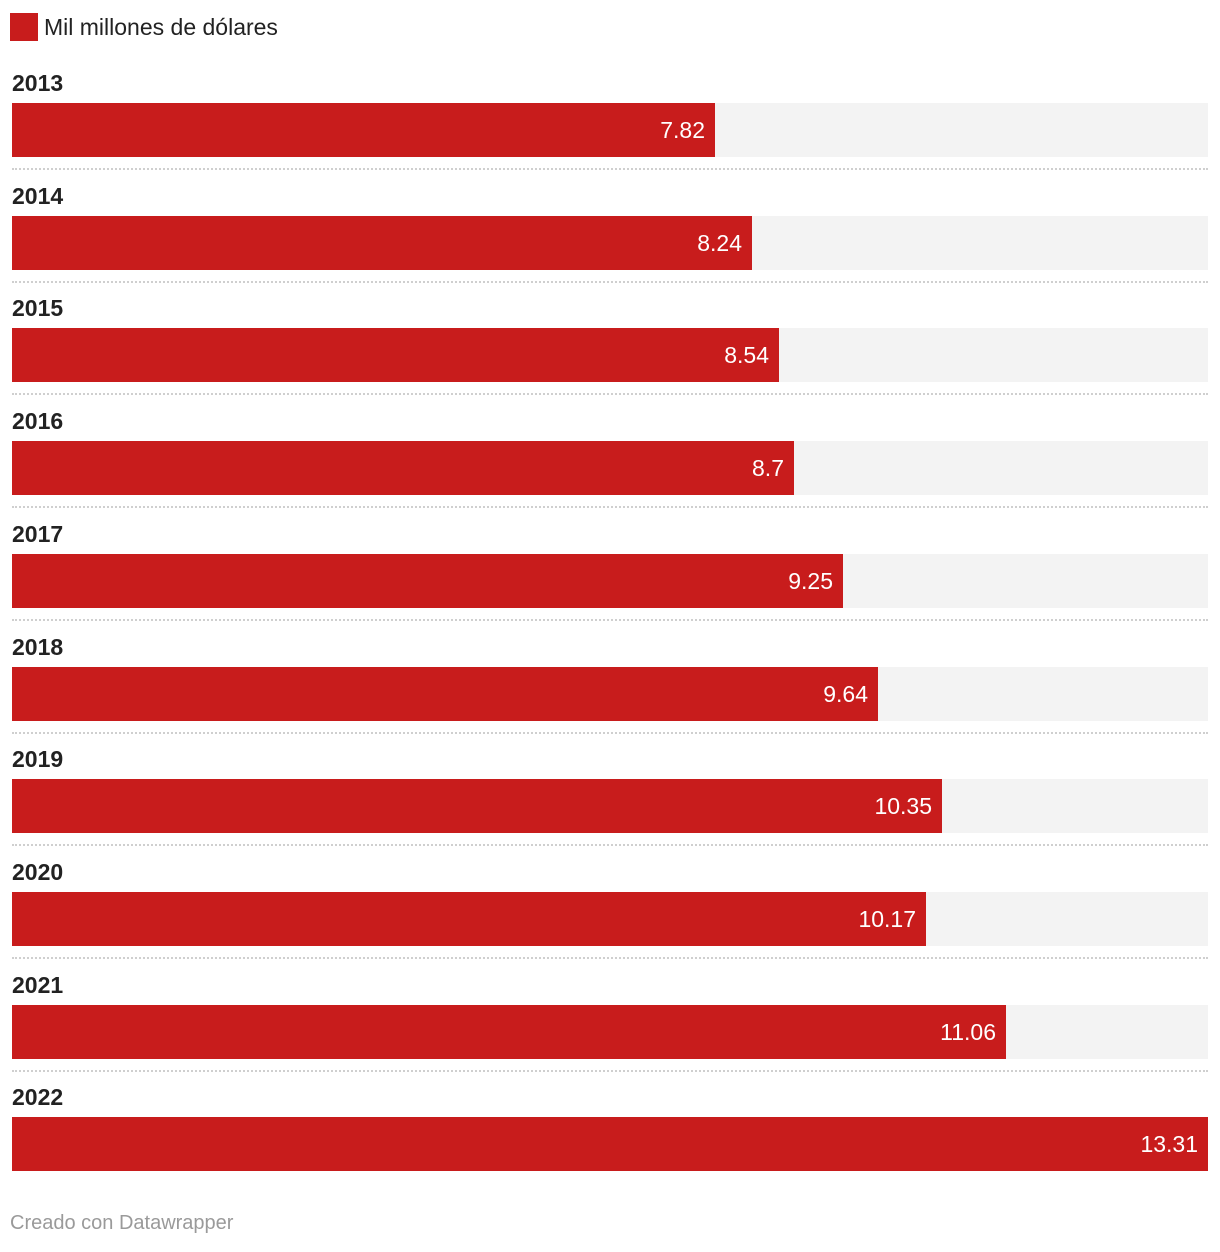 This screenshot has height=1252, width=1220. What do you see at coordinates (38, 195) in the screenshot?
I see `category-label: 2014` at bounding box center [38, 195].